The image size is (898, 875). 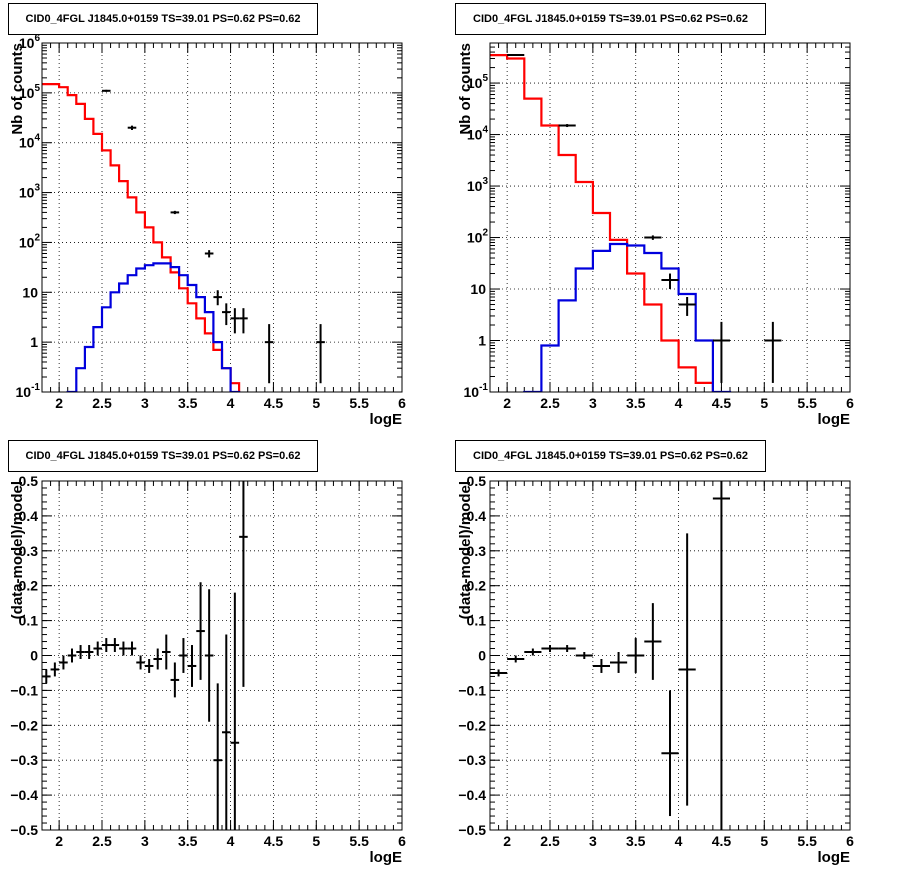 I want to click on y-tick-label: 0.4, so click(x=29, y=516).